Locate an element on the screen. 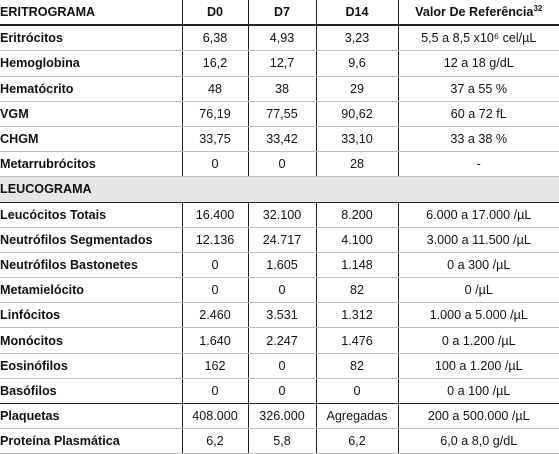 Image resolution: width=559 pixels, height=454 pixels. reference-value: 12 a 18 g/dL is located at coordinates (478, 63).